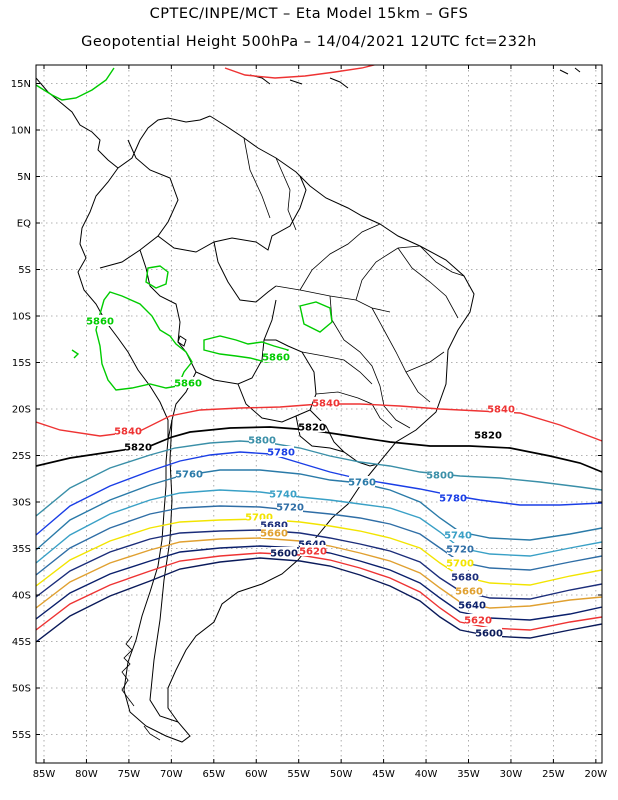 This screenshot has height=800, width=618. I want to click on lon-label: 40W, so click(426, 774).